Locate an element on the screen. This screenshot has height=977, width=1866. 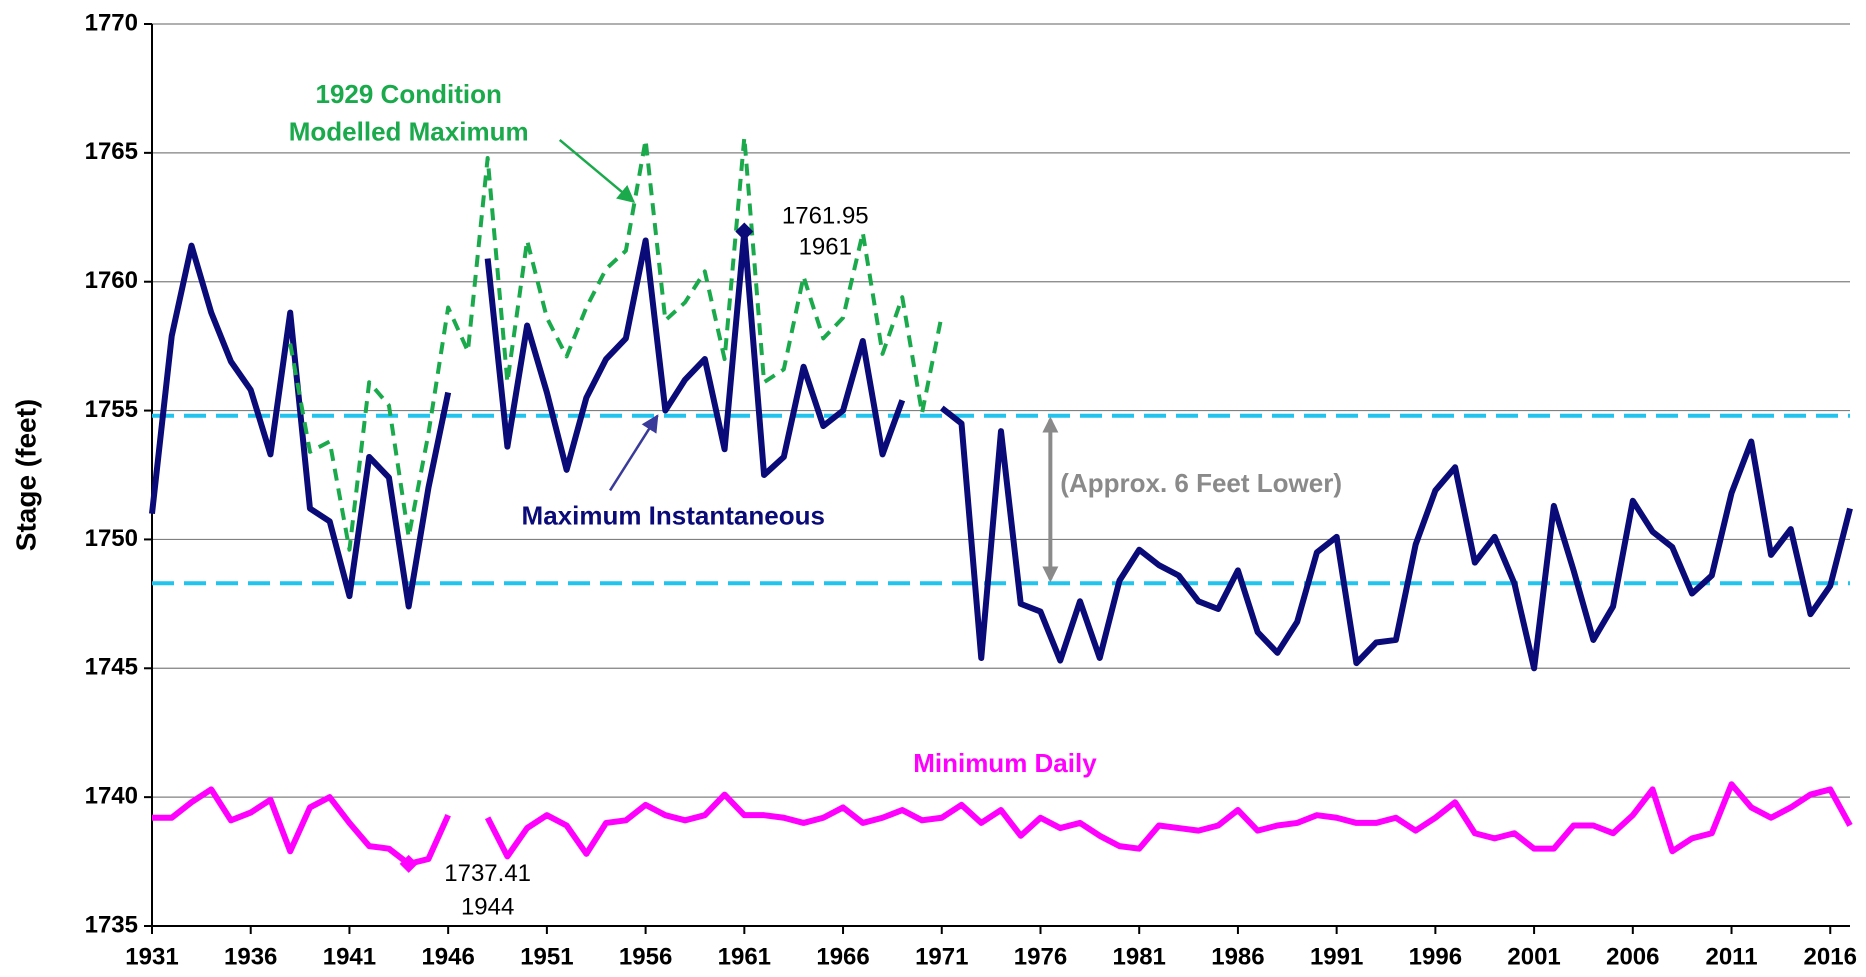
y-tick-label: 1750 is located at coordinates (111, 538).